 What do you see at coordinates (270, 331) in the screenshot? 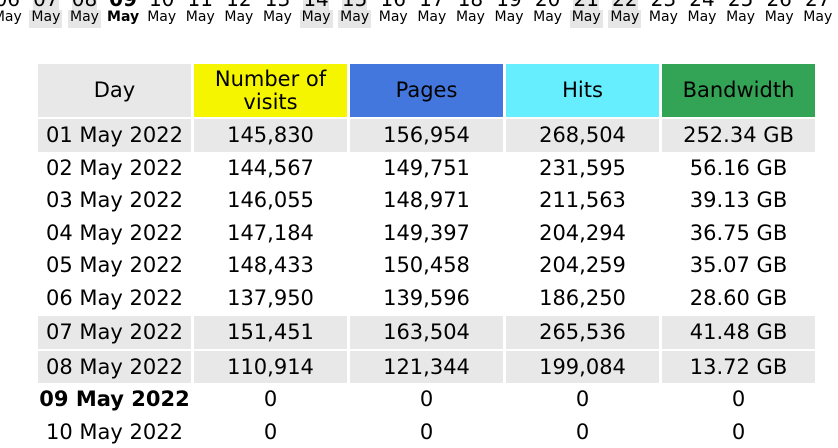
I see `cell-visits: 151,451` at bounding box center [270, 331].